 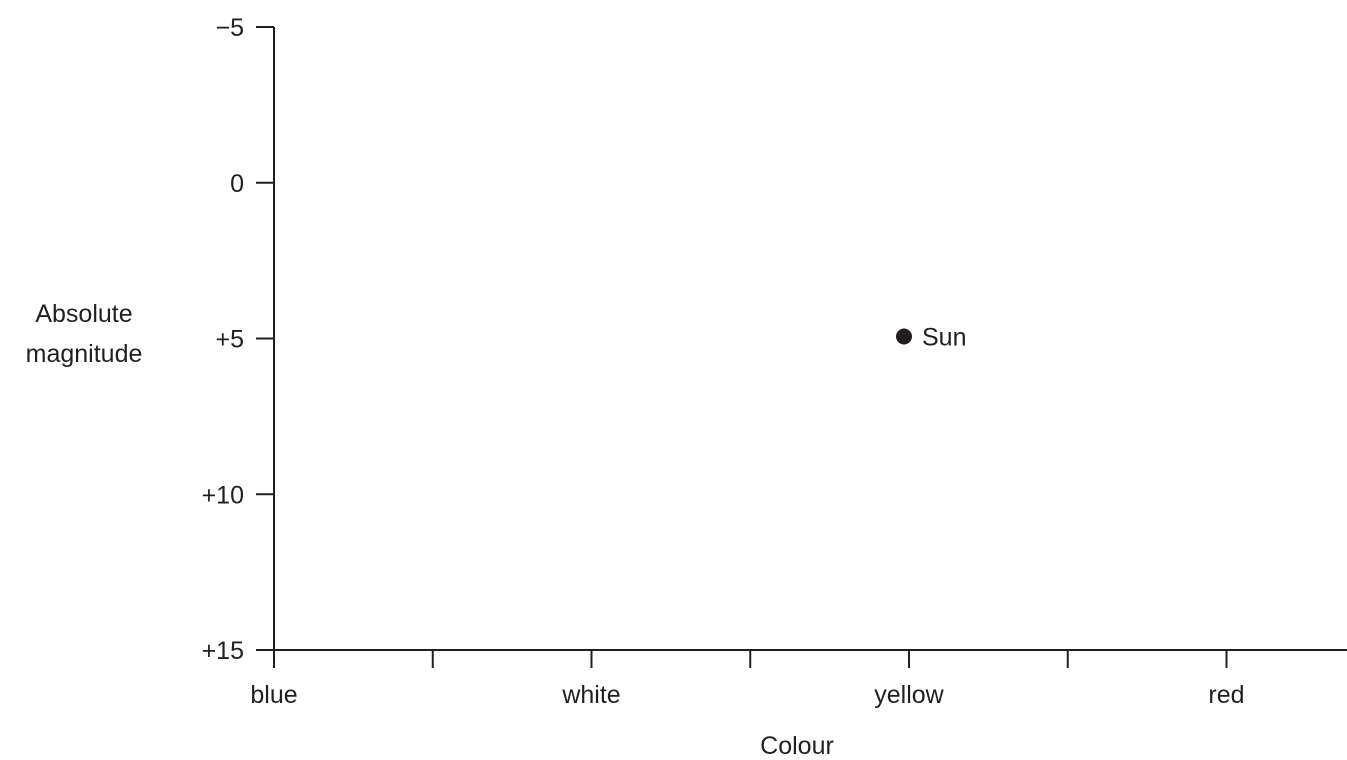 What do you see at coordinates (273, 695) in the screenshot?
I see `x-tick-label: blue` at bounding box center [273, 695].